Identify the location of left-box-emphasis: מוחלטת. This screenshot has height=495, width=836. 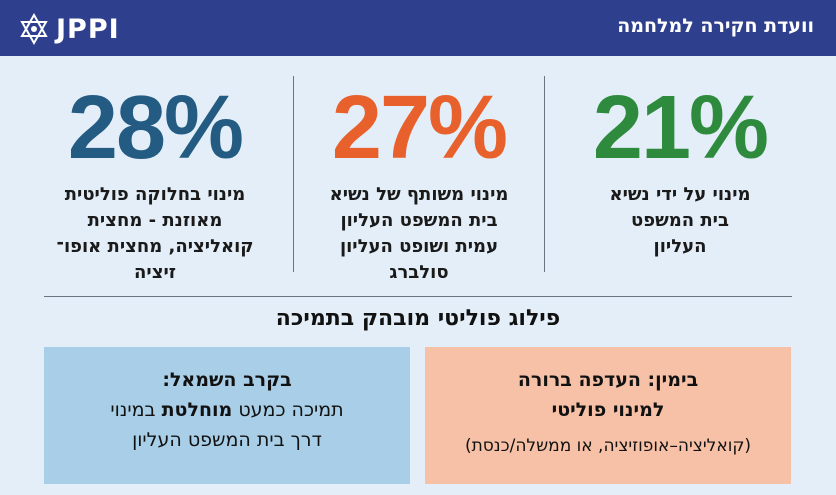
(197, 410).